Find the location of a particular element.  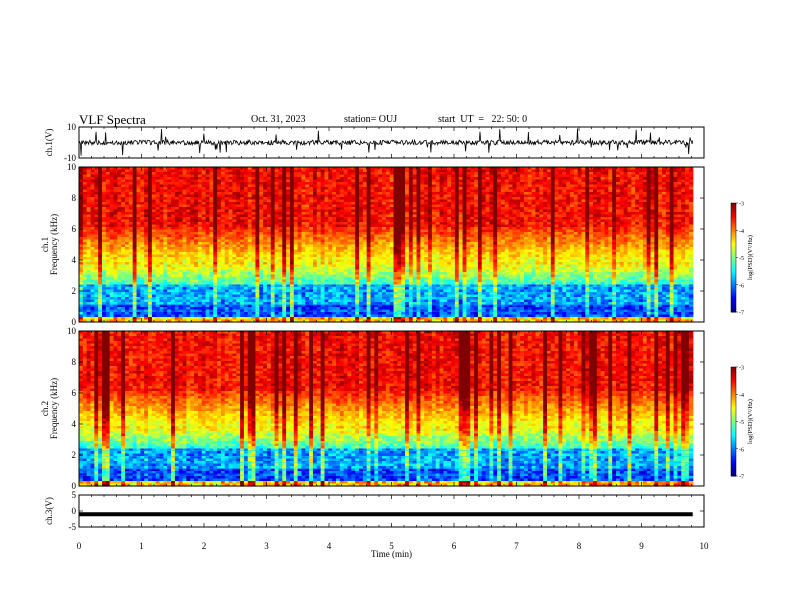

y-tick-label: -5 is located at coordinates (73, 527).